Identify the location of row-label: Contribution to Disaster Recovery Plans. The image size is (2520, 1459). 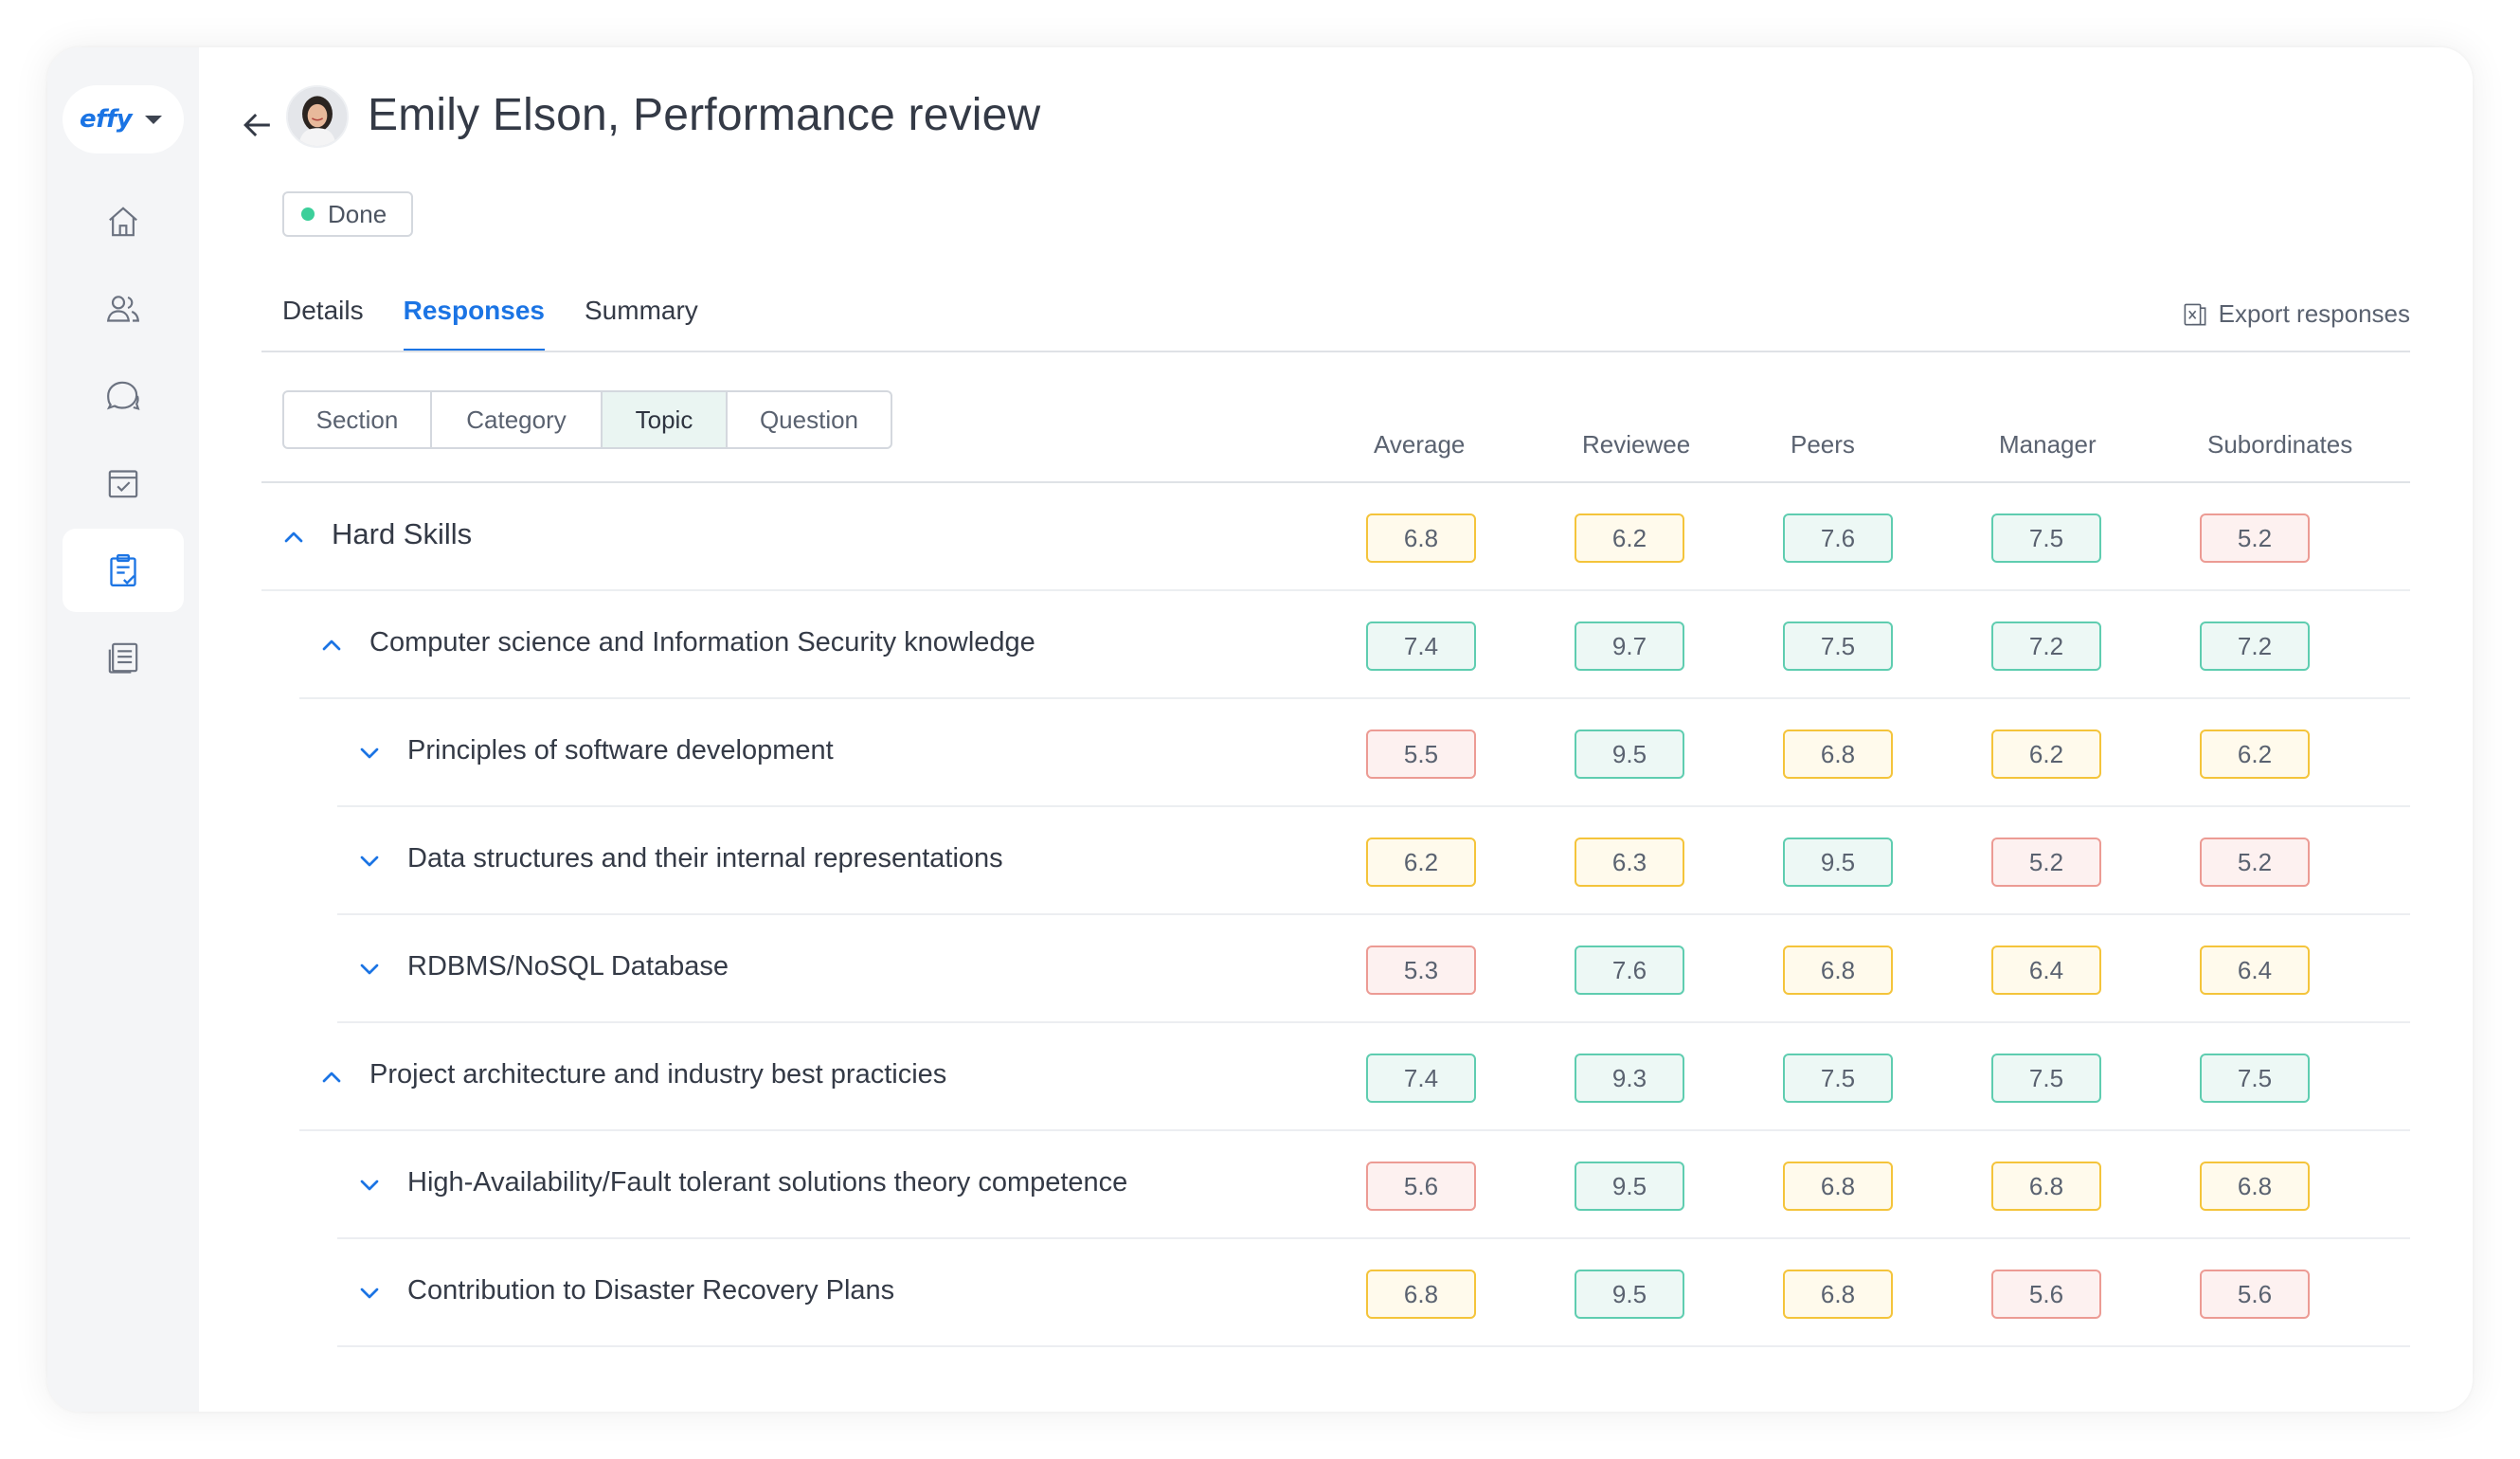
(651, 1291).